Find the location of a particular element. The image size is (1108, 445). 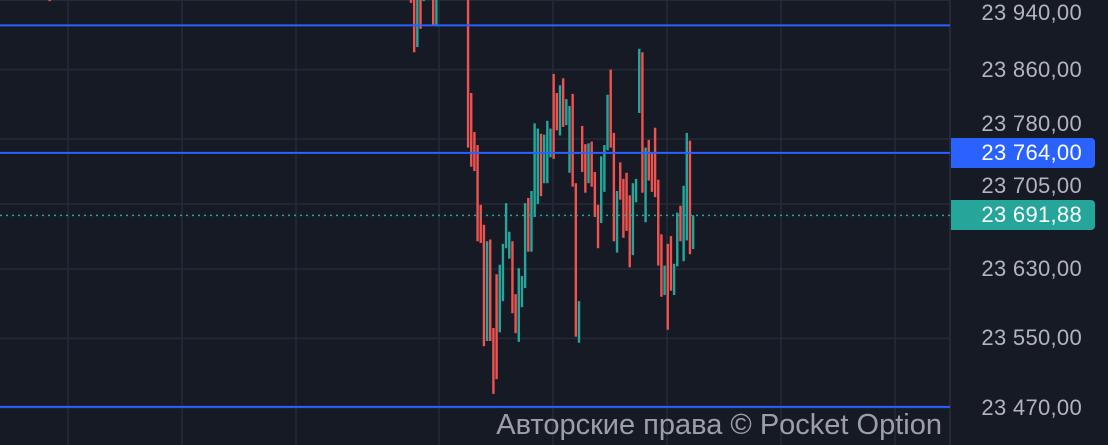

price-axis-label: 23 470,00 is located at coordinates (1031, 407).